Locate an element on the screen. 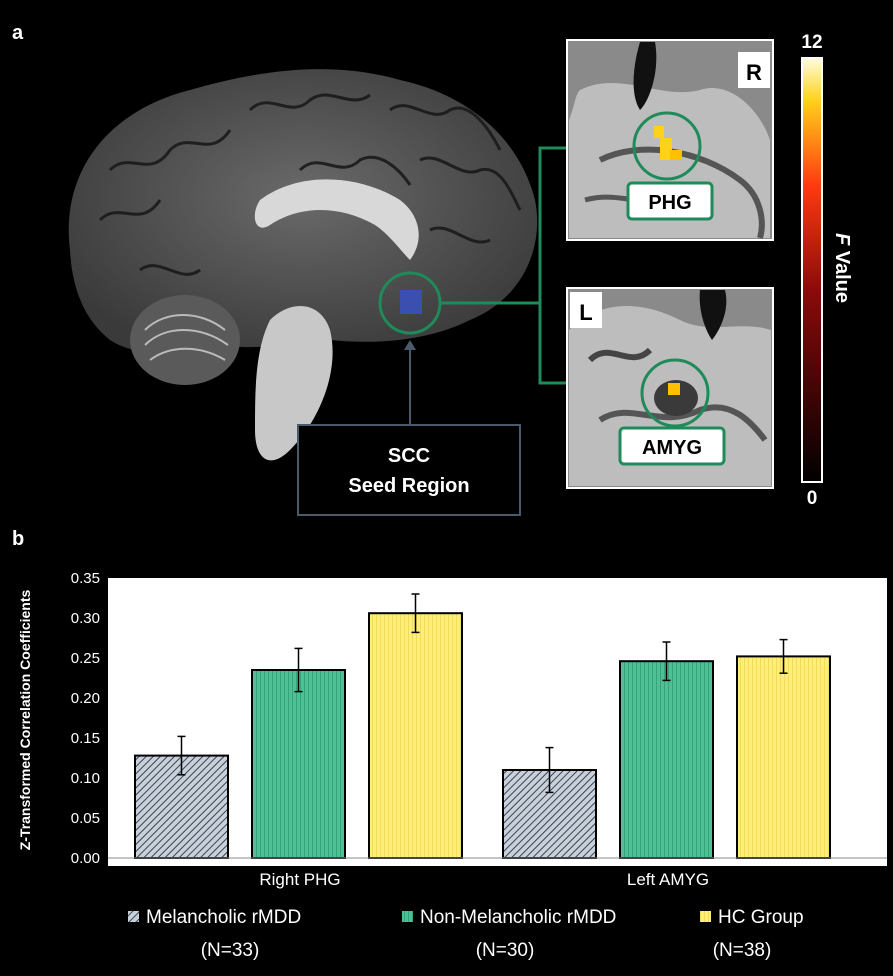 The image size is (893, 976). y-tick-label: 0.15 is located at coordinates (85, 738).